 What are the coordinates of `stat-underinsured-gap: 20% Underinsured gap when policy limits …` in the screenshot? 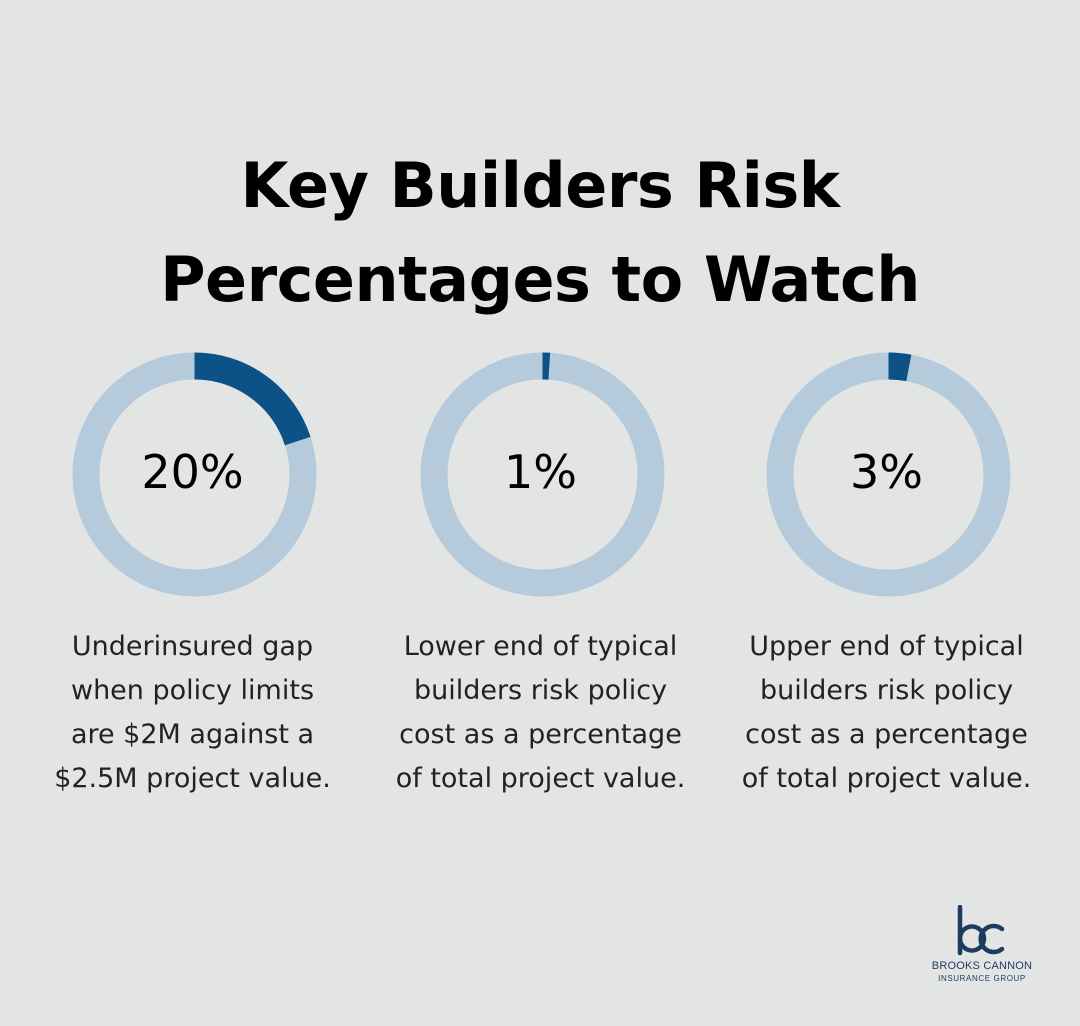 It's located at (192, 576).